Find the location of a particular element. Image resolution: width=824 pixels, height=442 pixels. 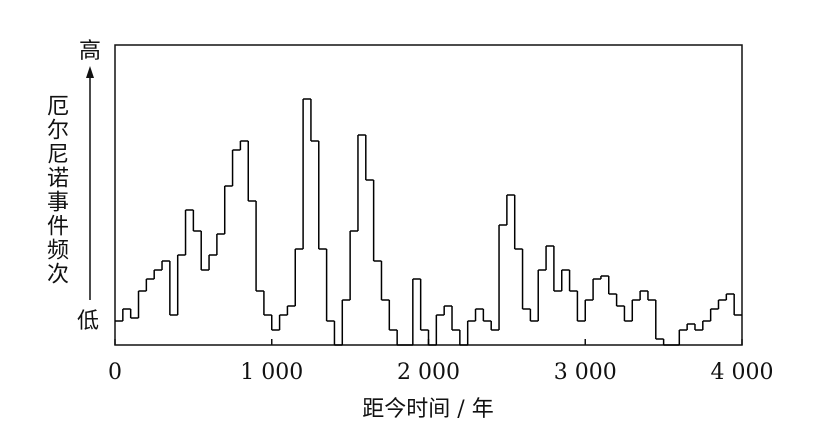

x-axis-label: 距今时间 / 年 is located at coordinates (427, 409).